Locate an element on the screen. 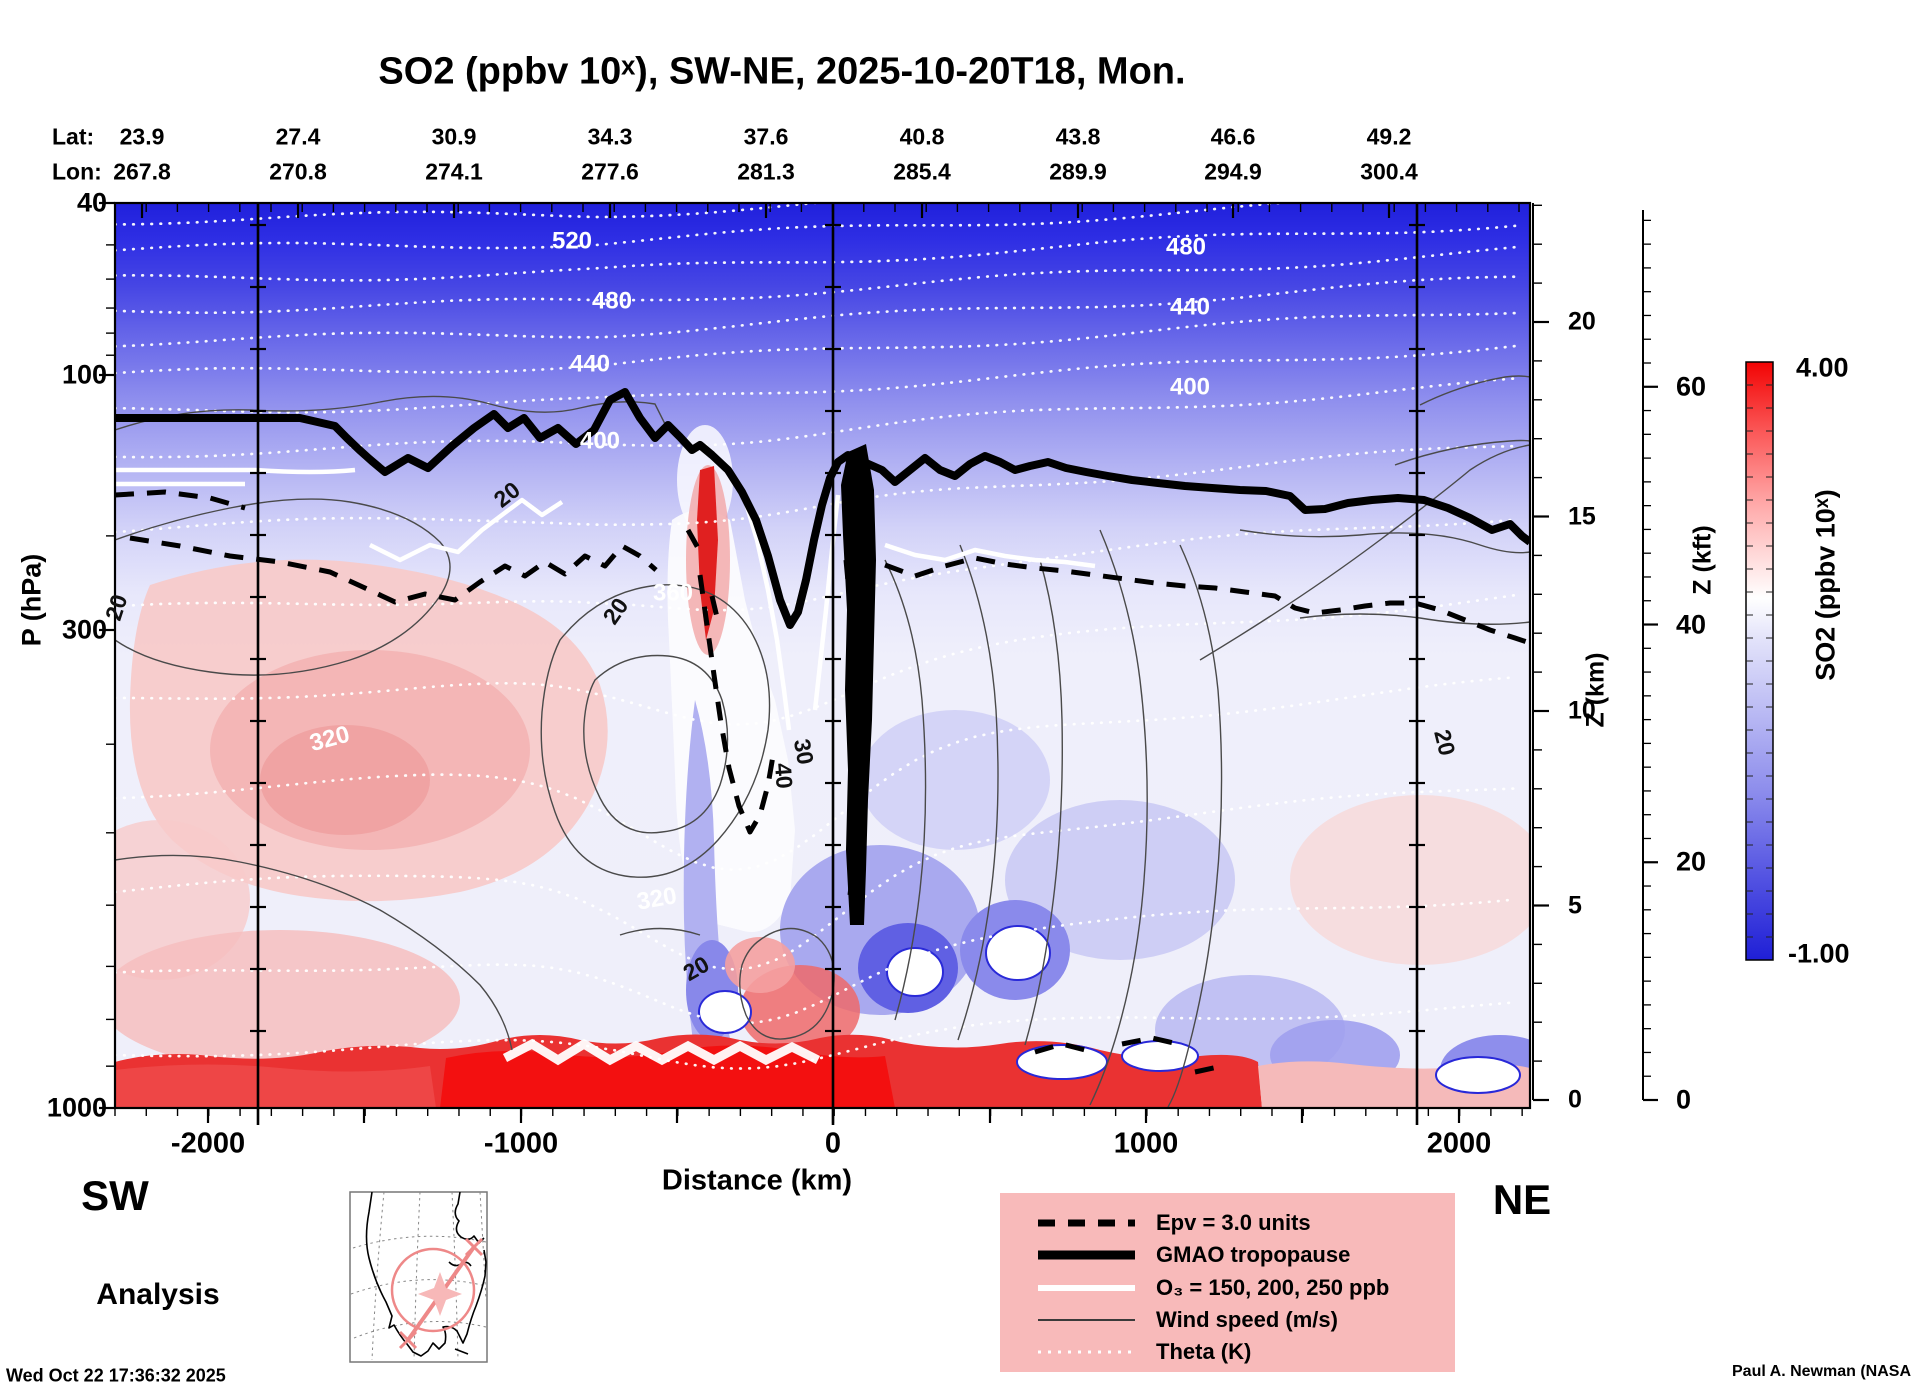 This screenshot has height=1394, width=1926. pressure-tick-label: 1000 is located at coordinates (76, 1107).